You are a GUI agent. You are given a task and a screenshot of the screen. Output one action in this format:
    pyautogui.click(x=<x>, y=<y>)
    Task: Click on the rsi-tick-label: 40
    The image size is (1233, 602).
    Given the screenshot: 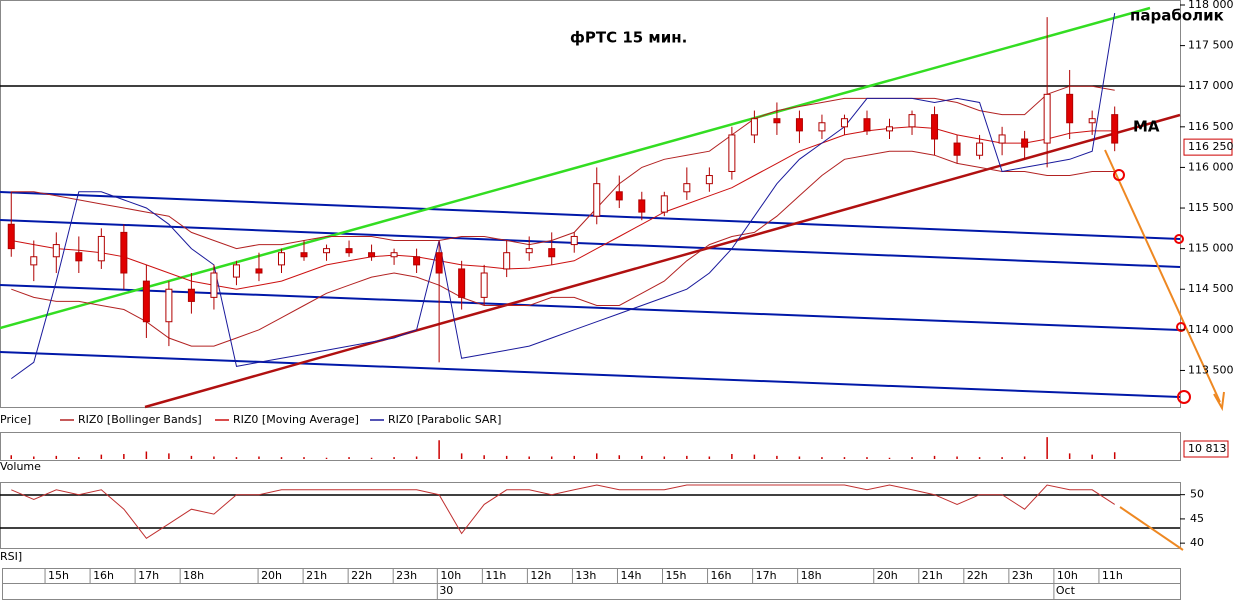 What is the action you would take?
    pyautogui.click(x=1197, y=542)
    